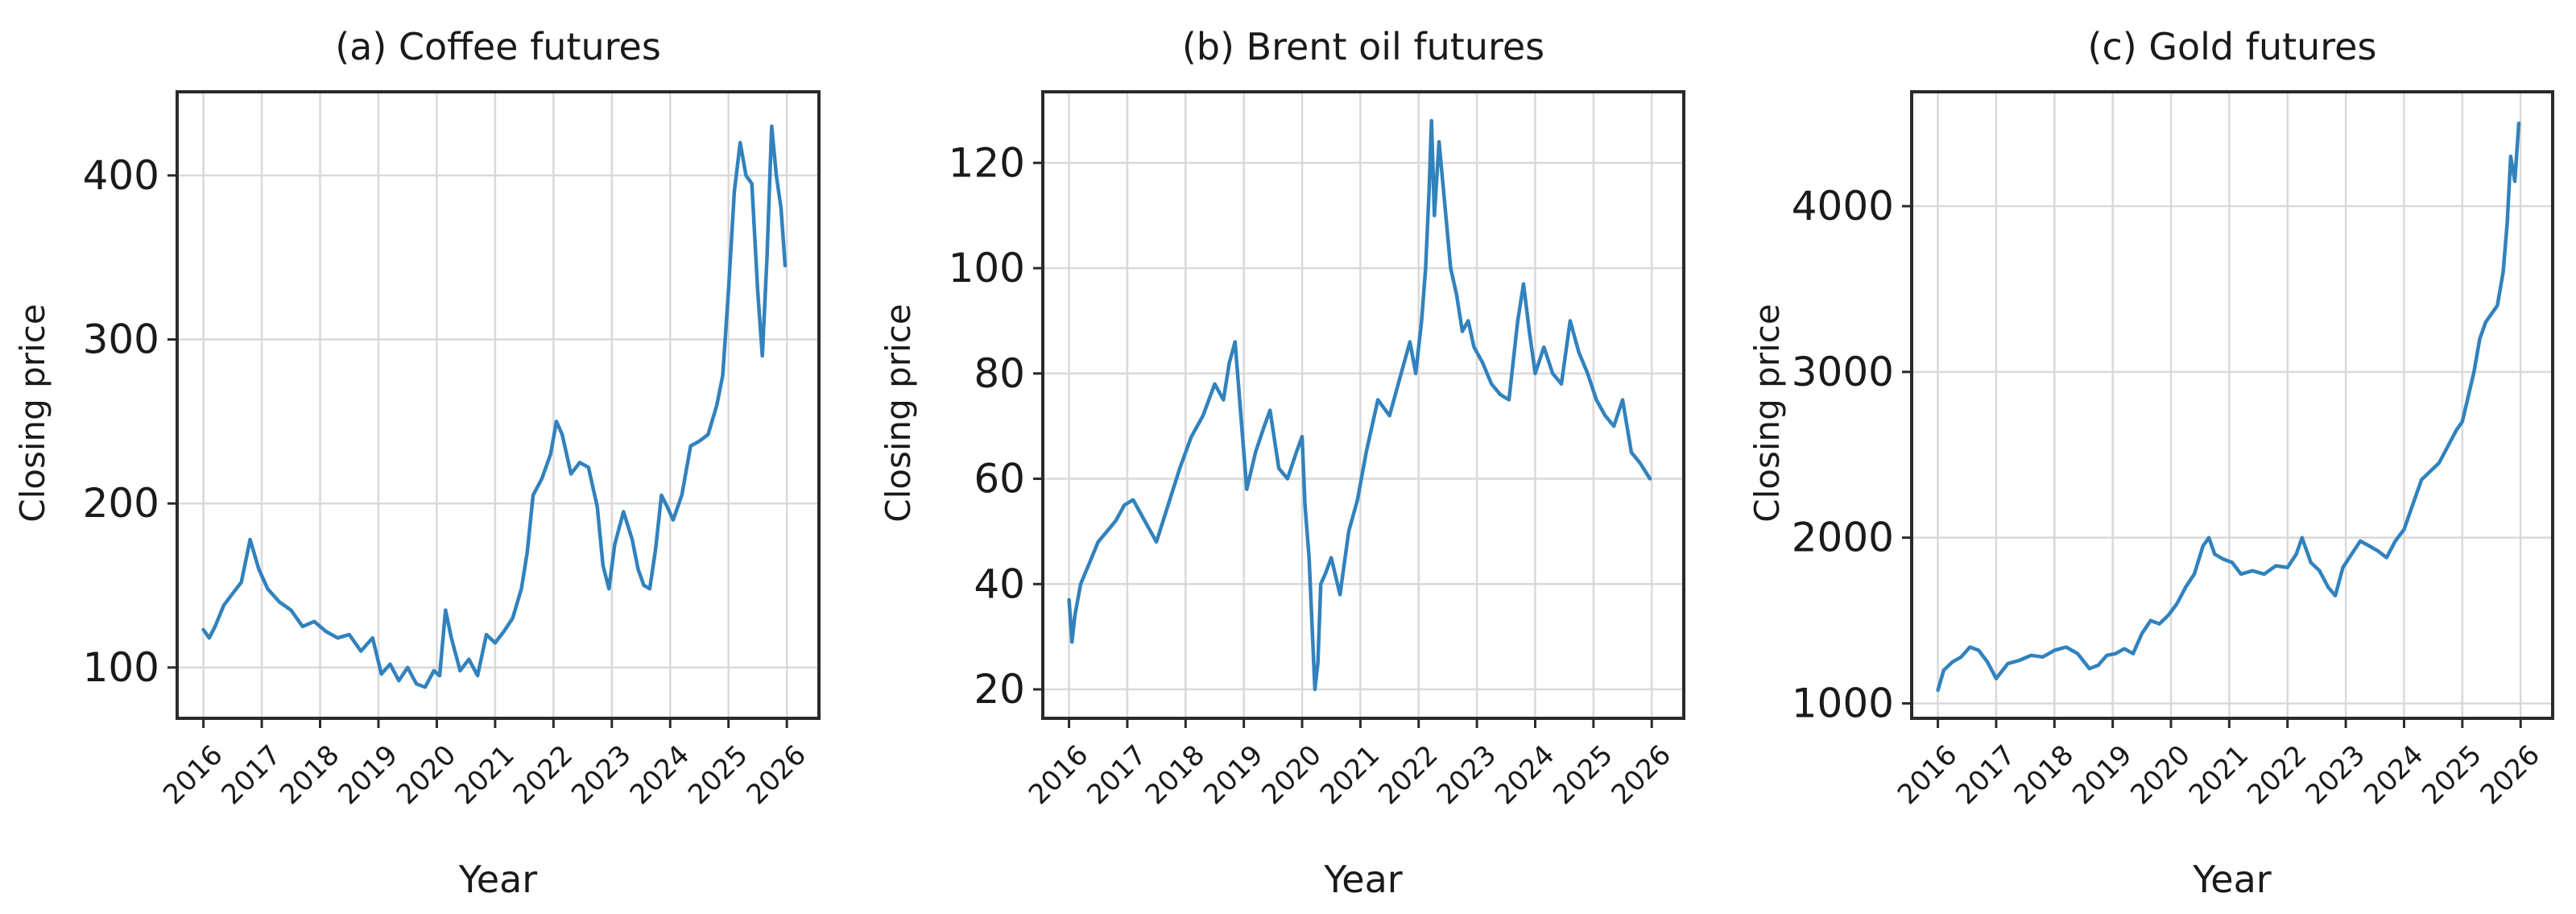  What do you see at coordinates (498, 46) in the screenshot?
I see `chart-title: (a) Coffee futures` at bounding box center [498, 46].